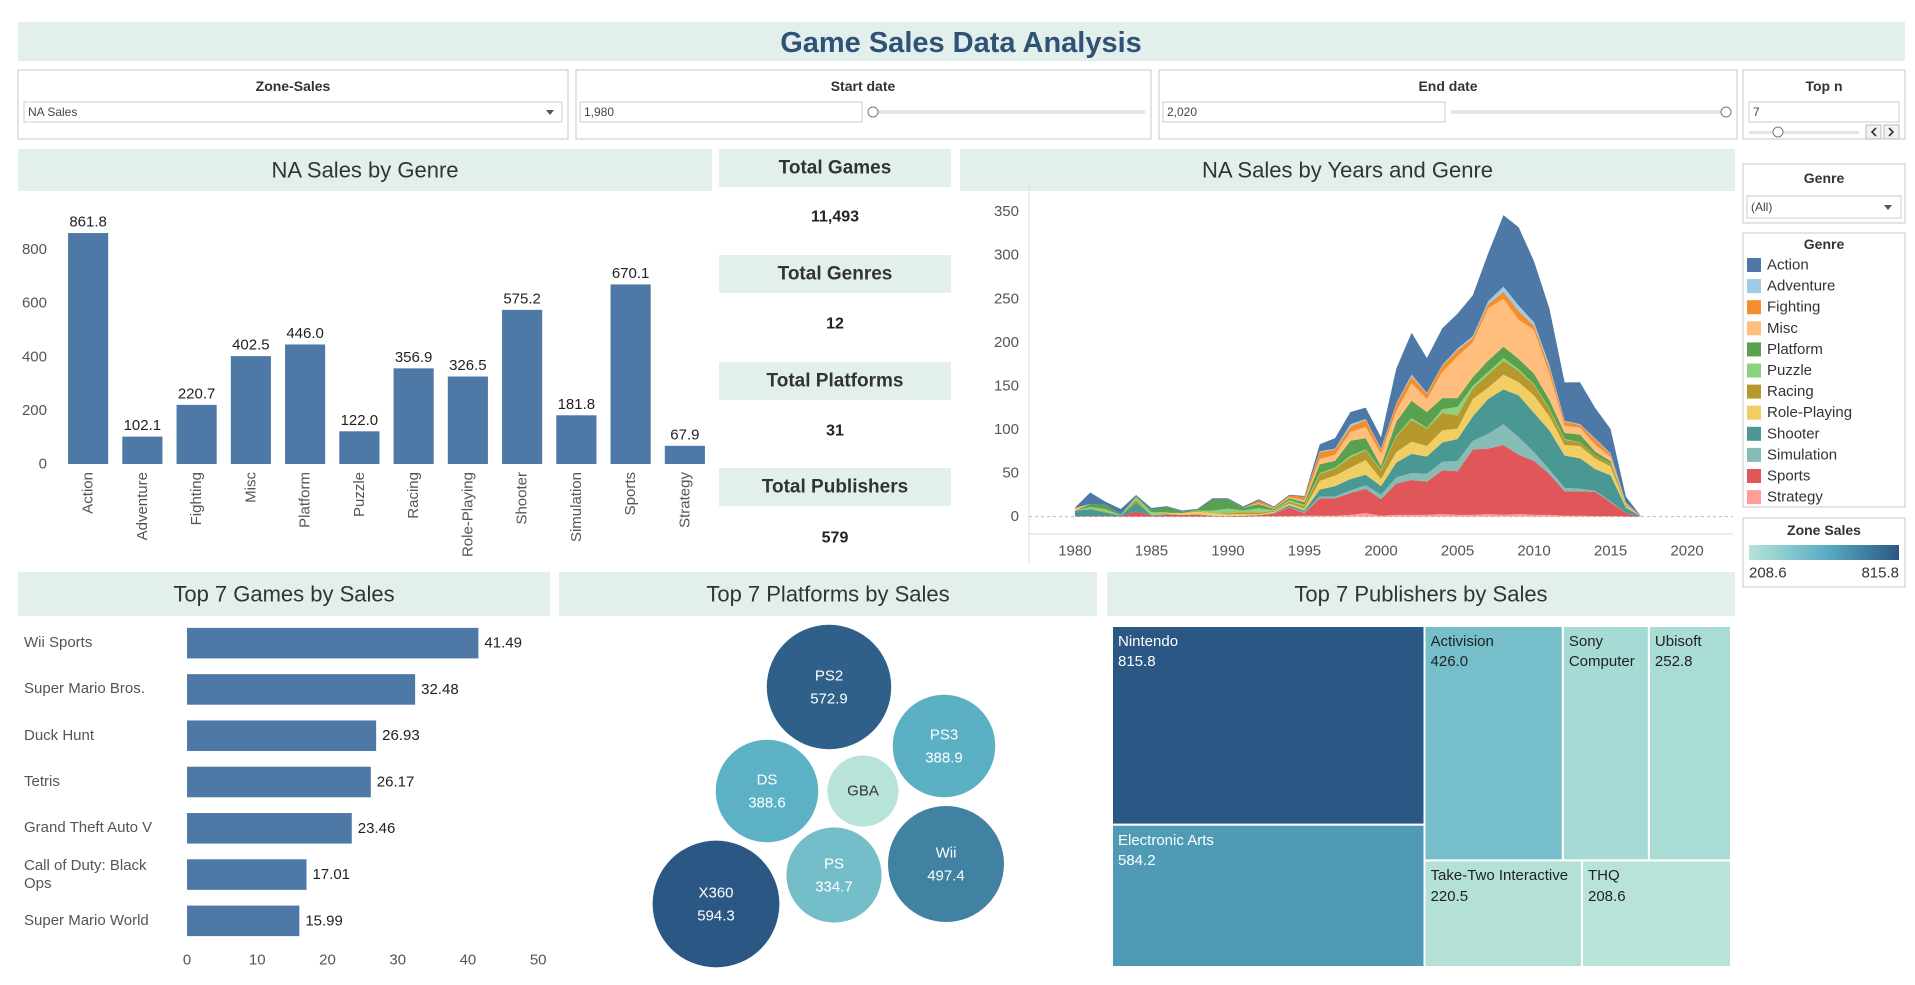 Image resolution: width=1915 pixels, height=985 pixels. I want to click on bubble-label: PS, so click(834, 864).